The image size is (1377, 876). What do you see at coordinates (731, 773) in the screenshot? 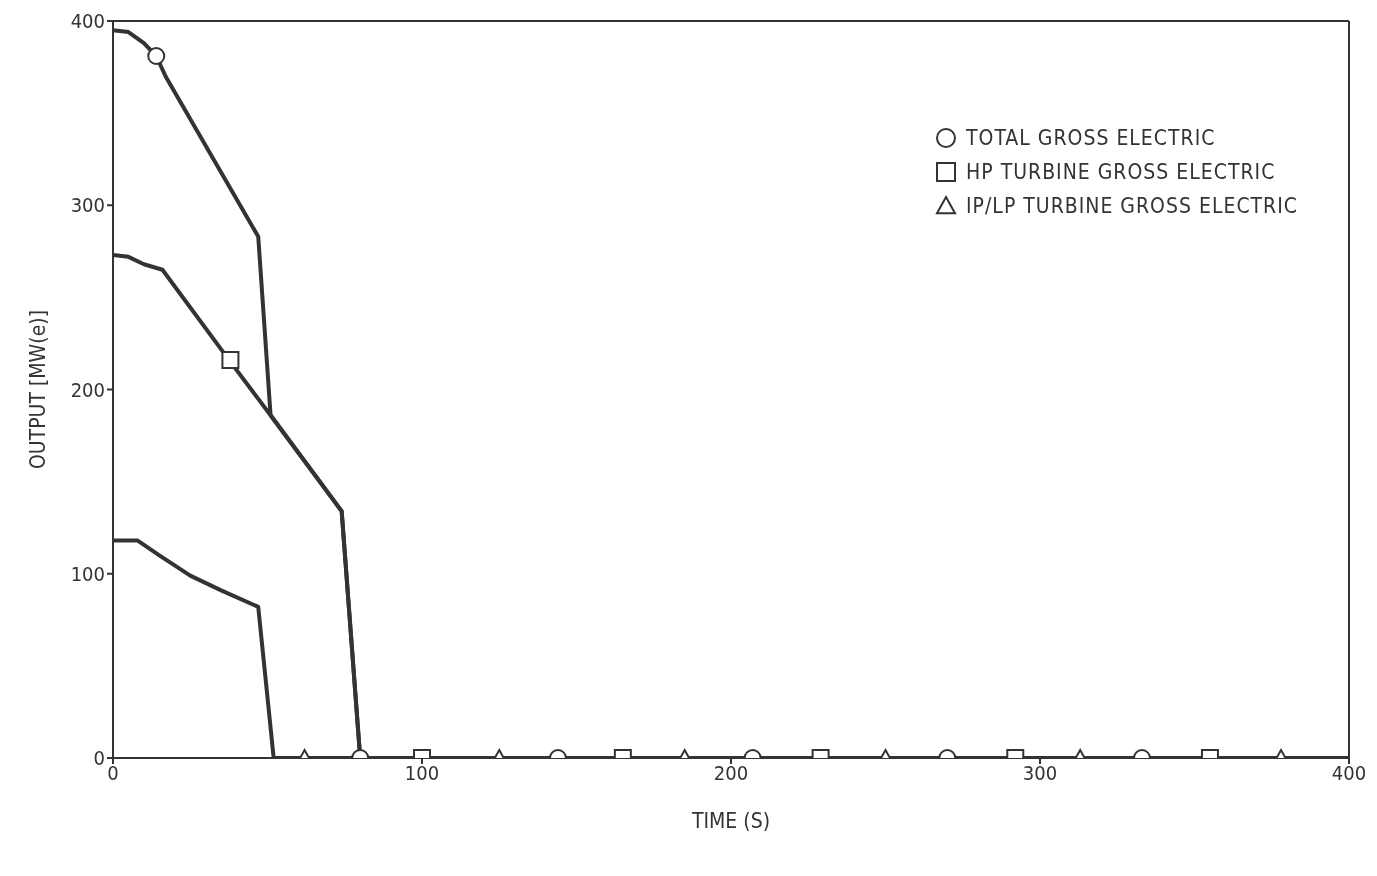
I see `x-tick-label: 200` at bounding box center [731, 773].